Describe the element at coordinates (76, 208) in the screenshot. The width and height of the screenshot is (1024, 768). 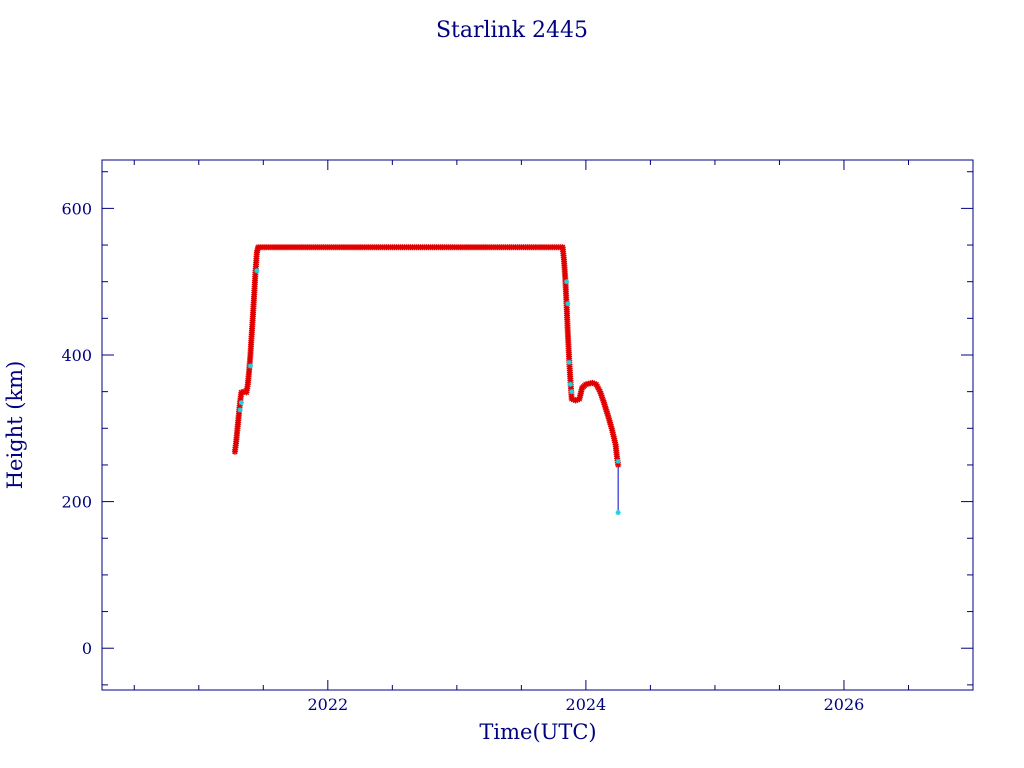
I see `y-tick-label: 600` at that location.